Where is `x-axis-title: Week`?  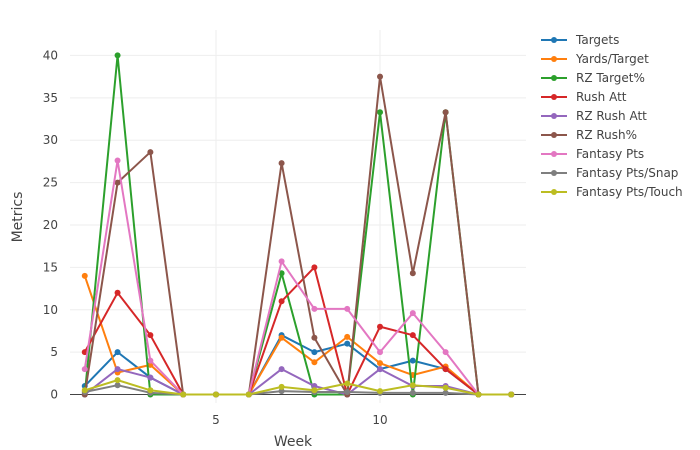 x-axis-title: Week is located at coordinates (293, 442).